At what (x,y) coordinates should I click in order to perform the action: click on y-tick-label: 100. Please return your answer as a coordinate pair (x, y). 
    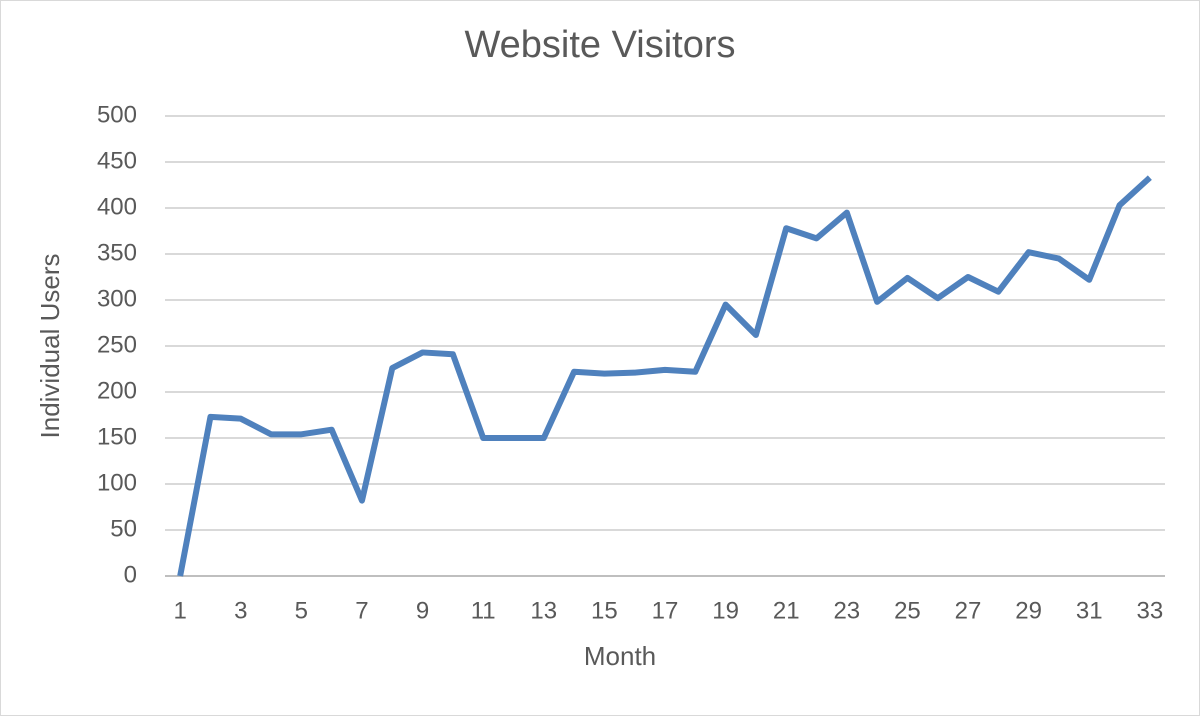
    Looking at the image, I should click on (117, 482).